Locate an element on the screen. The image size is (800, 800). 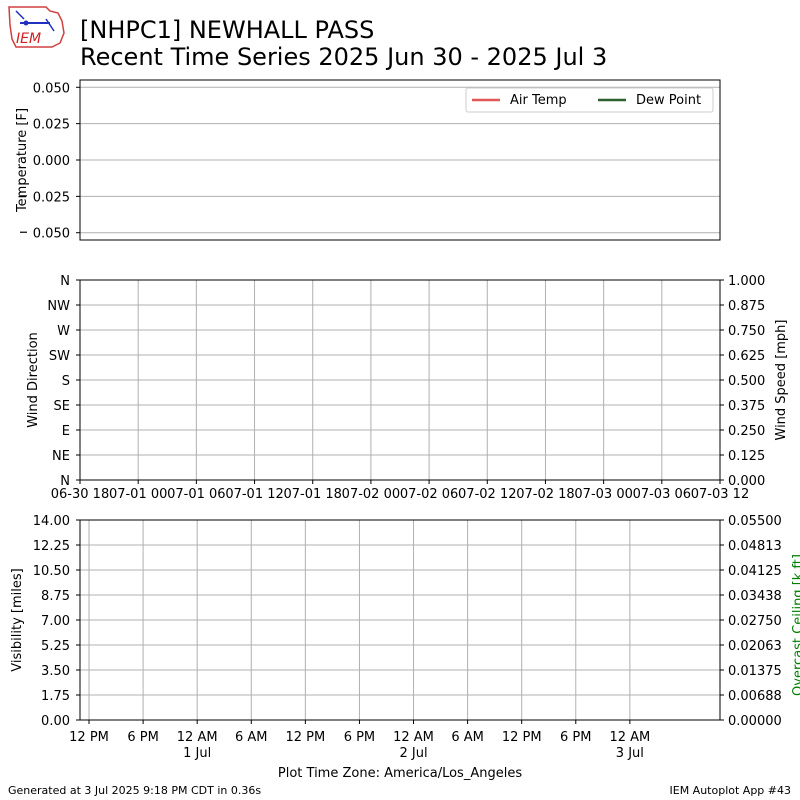
wind-ytick-label: NE is located at coordinates (61, 456).